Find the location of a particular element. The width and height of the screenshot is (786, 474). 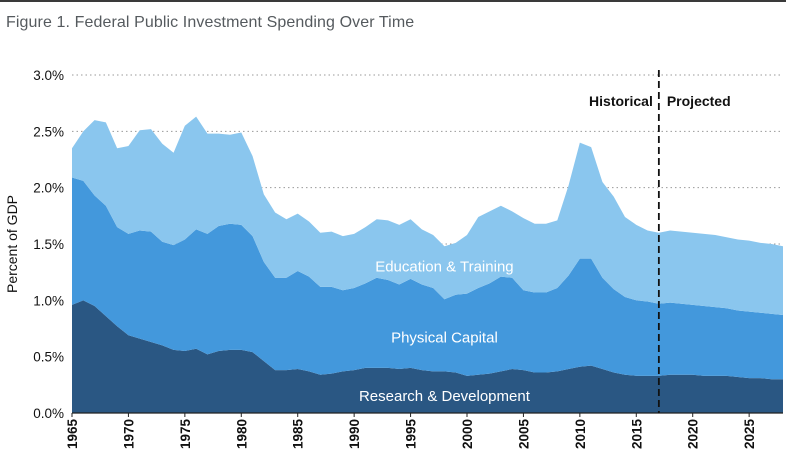

x-tick-label: 1965 is located at coordinates (72, 434).